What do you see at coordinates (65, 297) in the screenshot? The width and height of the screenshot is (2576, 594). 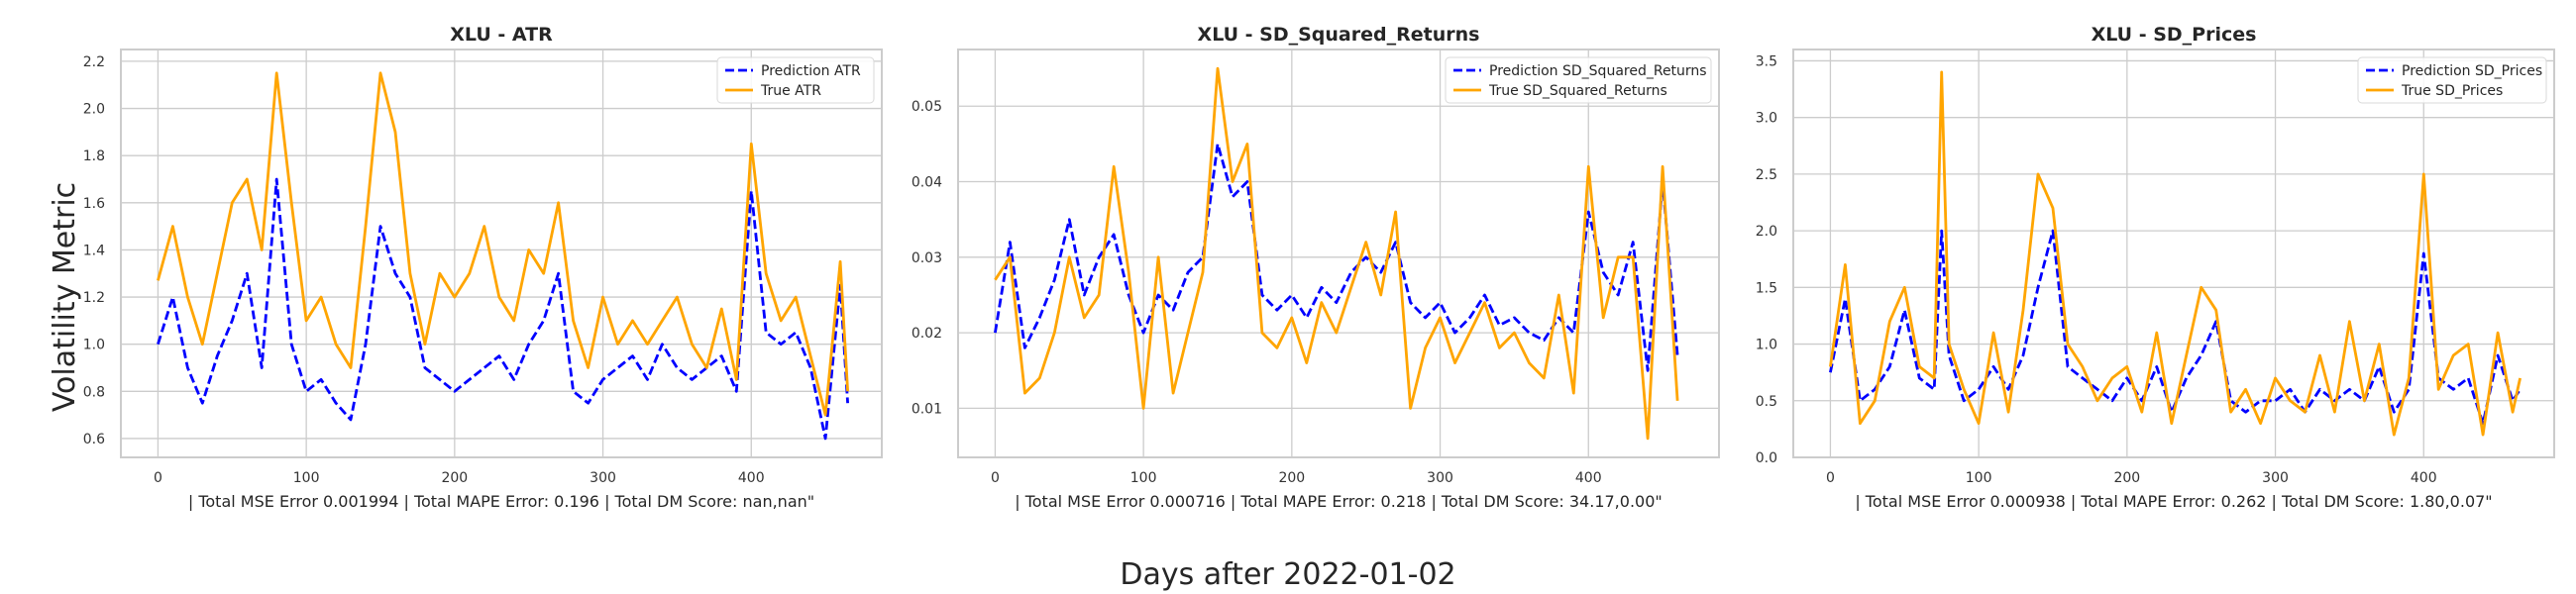 I see `figure-y-label: Volatility Metric` at bounding box center [65, 297].